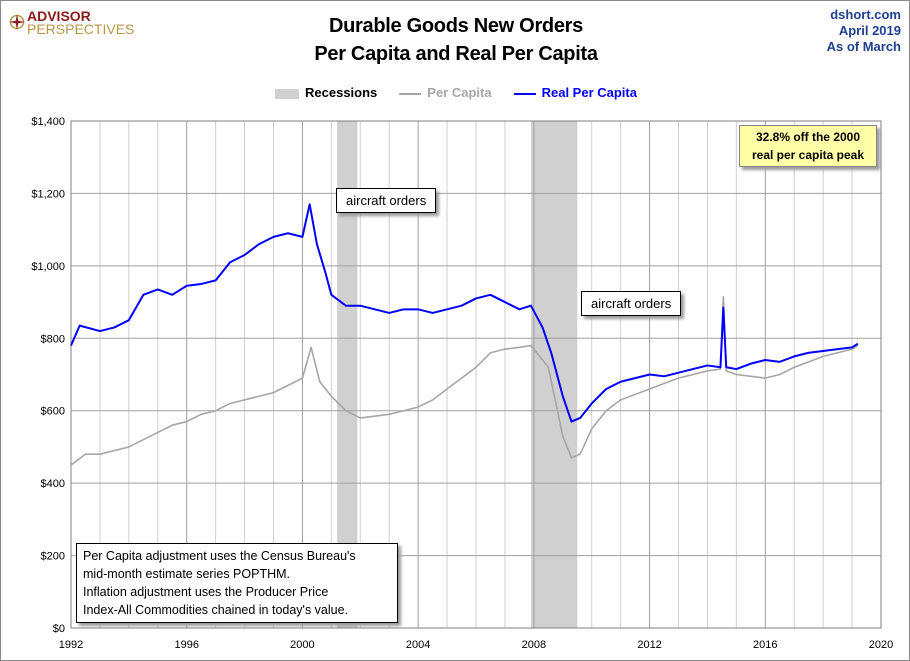 The width and height of the screenshot is (910, 661). I want to click on chart-title: Durable Goods New Orders, so click(456, 26).